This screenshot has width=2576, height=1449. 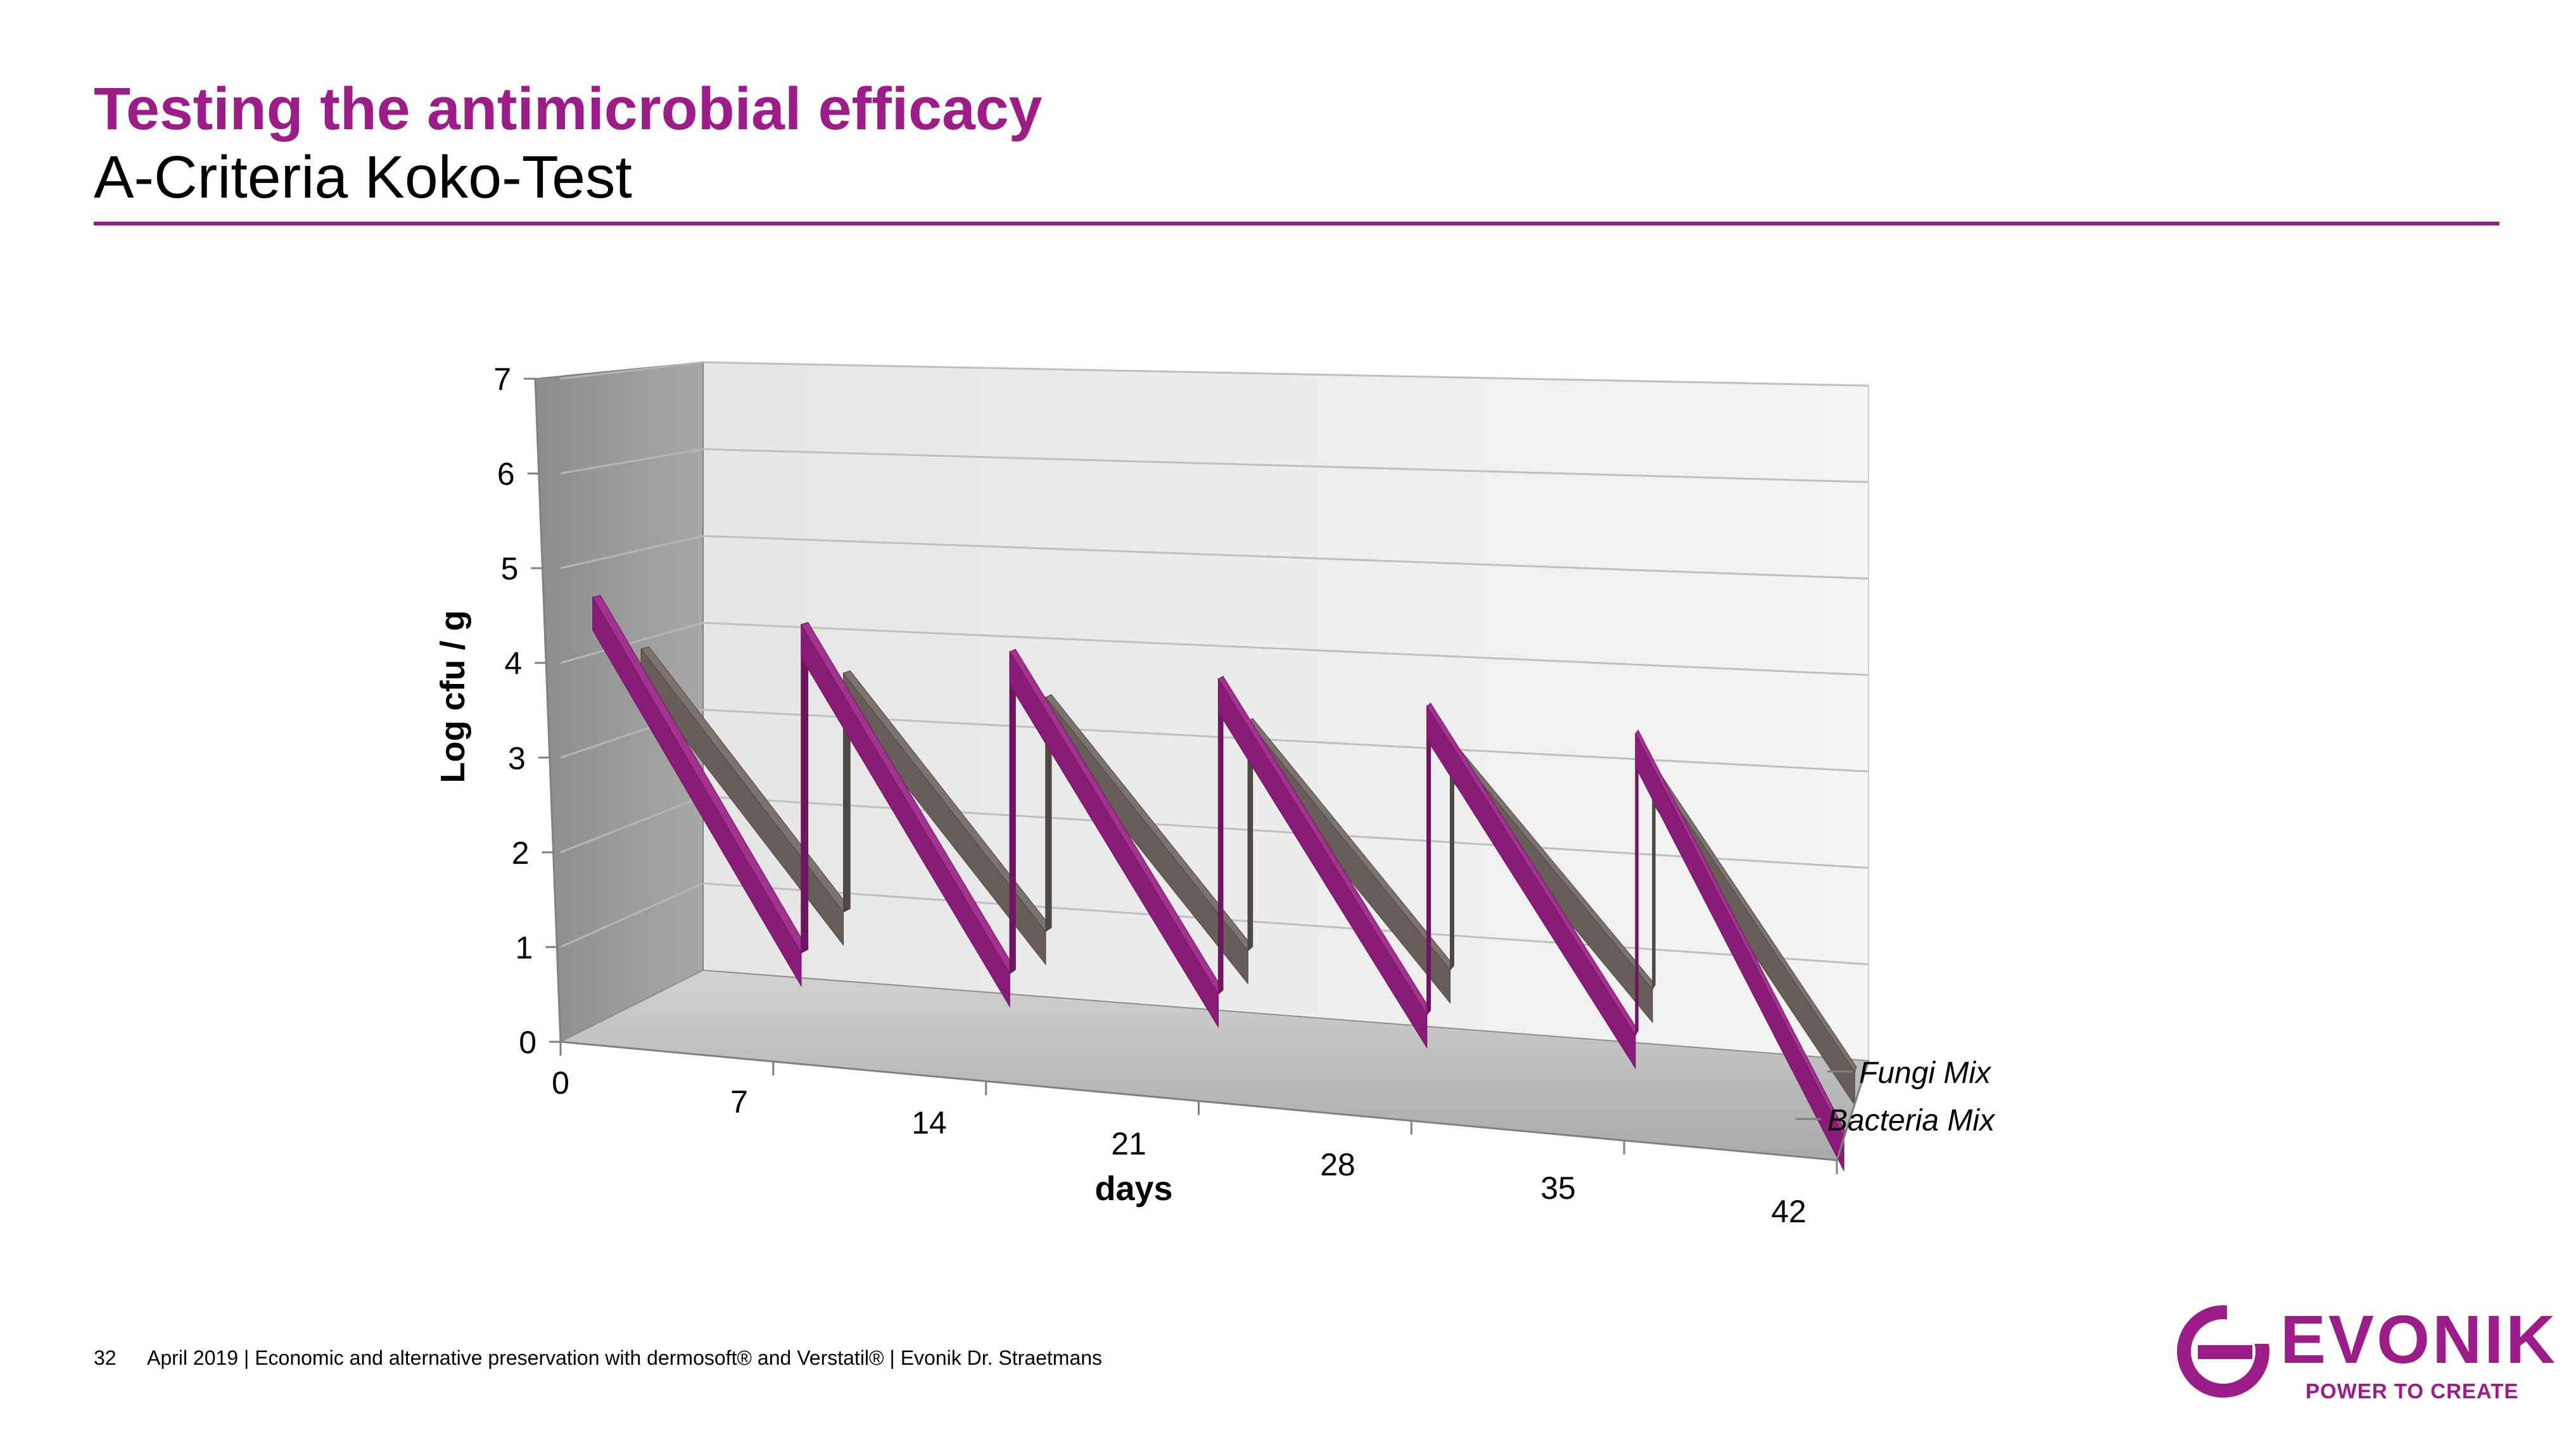 I want to click on y-tick-label: 1, so click(x=524, y=947).